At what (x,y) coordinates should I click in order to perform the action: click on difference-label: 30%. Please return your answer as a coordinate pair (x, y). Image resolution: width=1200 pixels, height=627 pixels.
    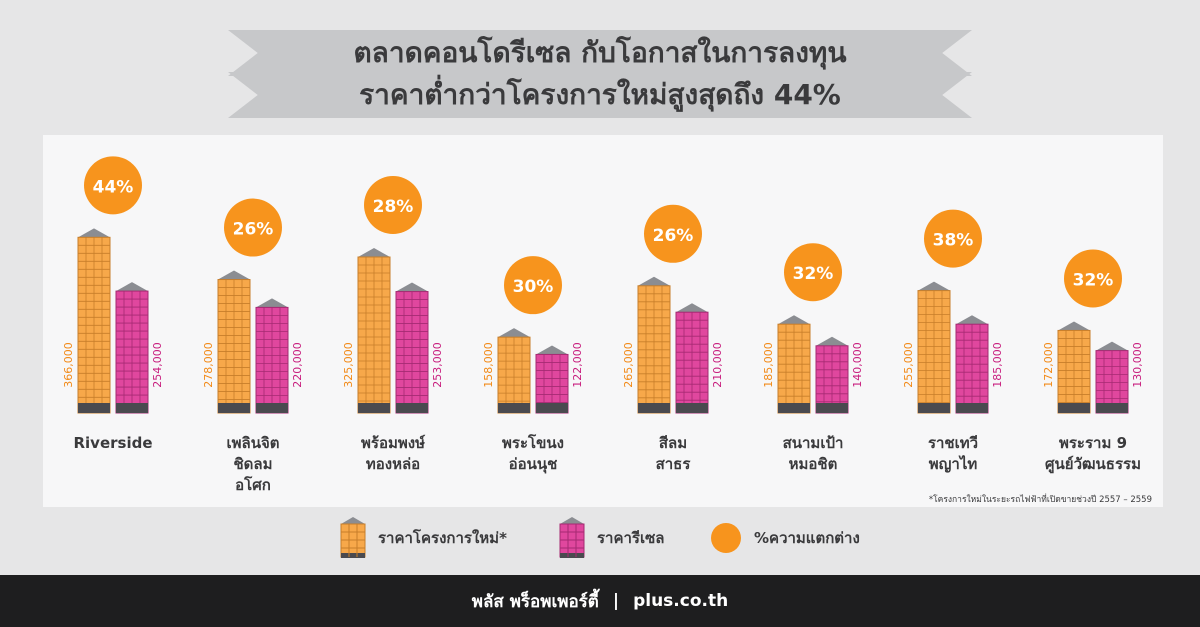
    Looking at the image, I should click on (533, 287).